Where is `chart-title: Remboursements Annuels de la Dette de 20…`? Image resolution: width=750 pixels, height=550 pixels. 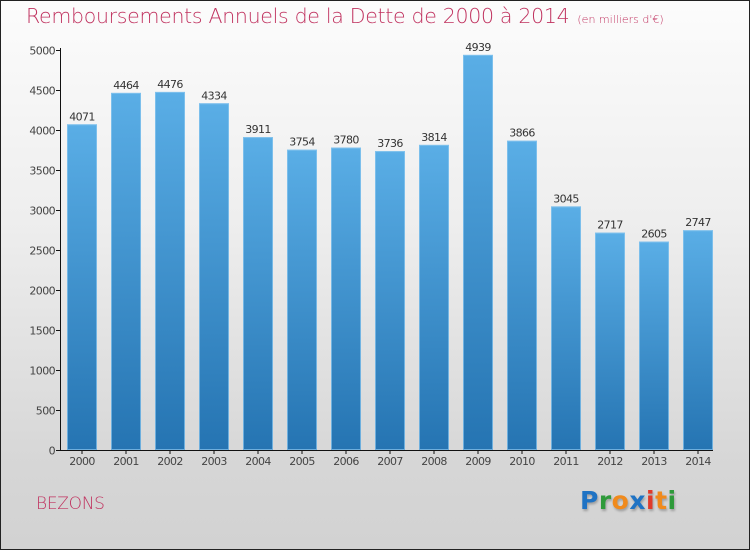
chart-title: Remboursements Annuels de la Dette de 20… is located at coordinates (345, 16).